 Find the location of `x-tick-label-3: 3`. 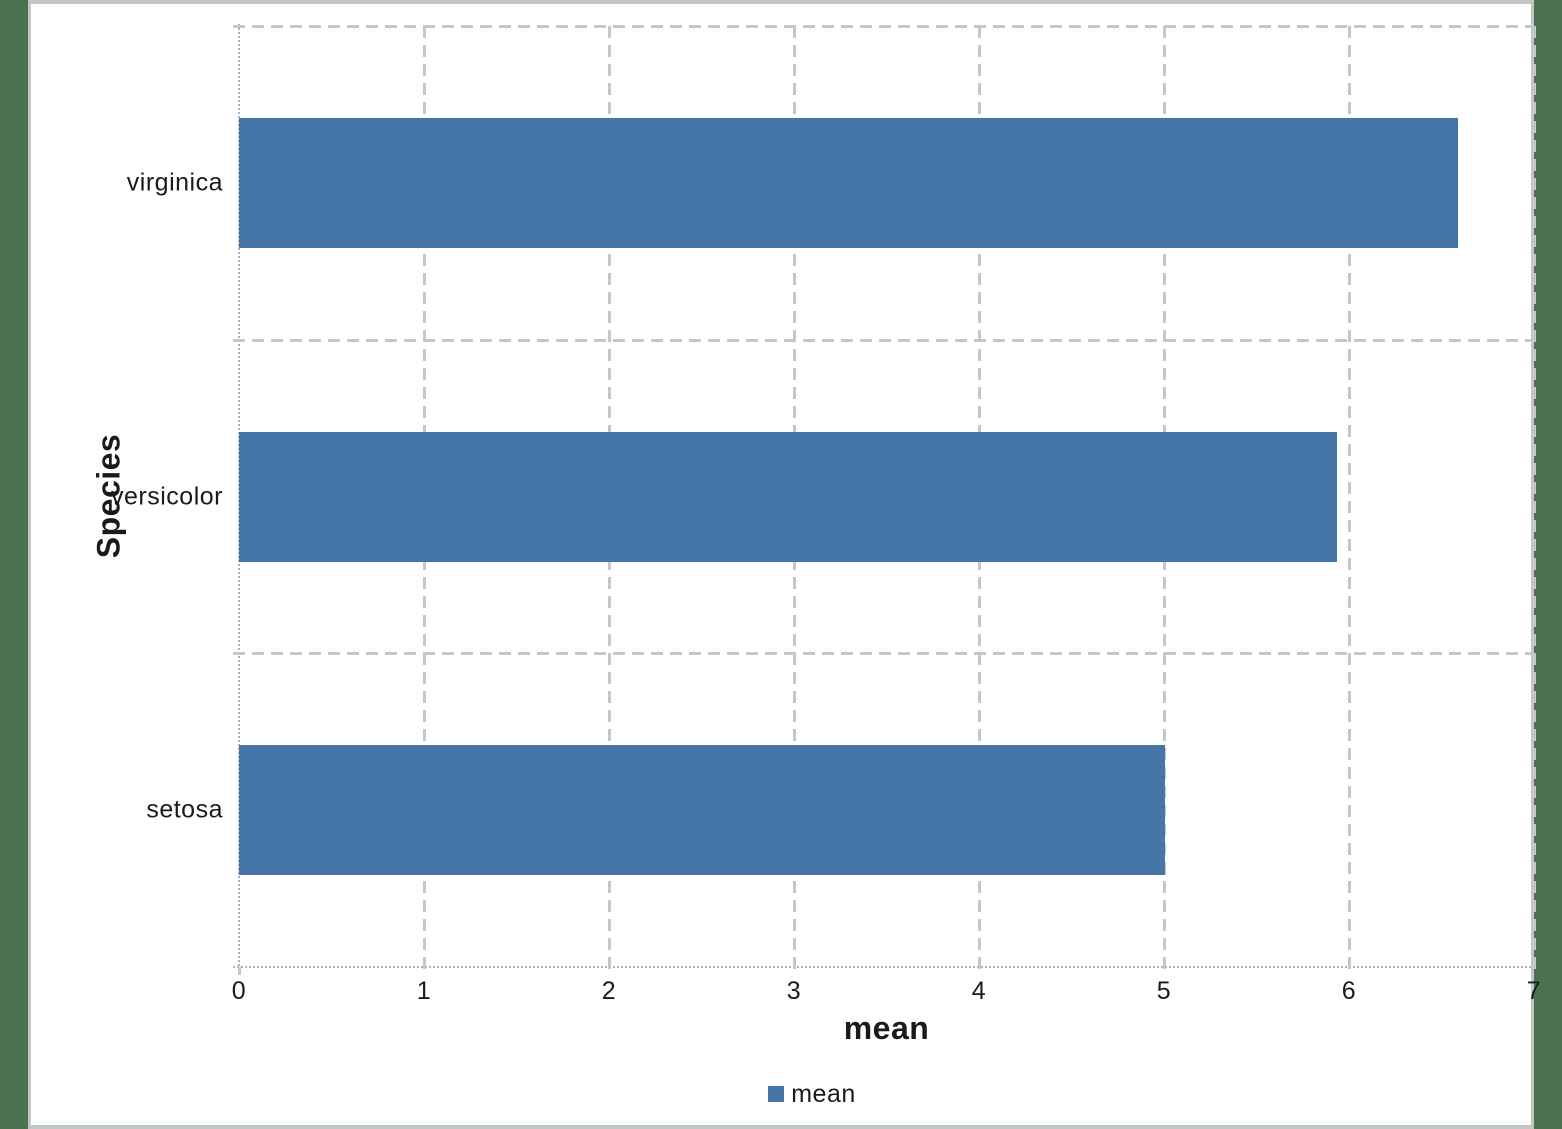

x-tick-label-3: 3 is located at coordinates (794, 991).